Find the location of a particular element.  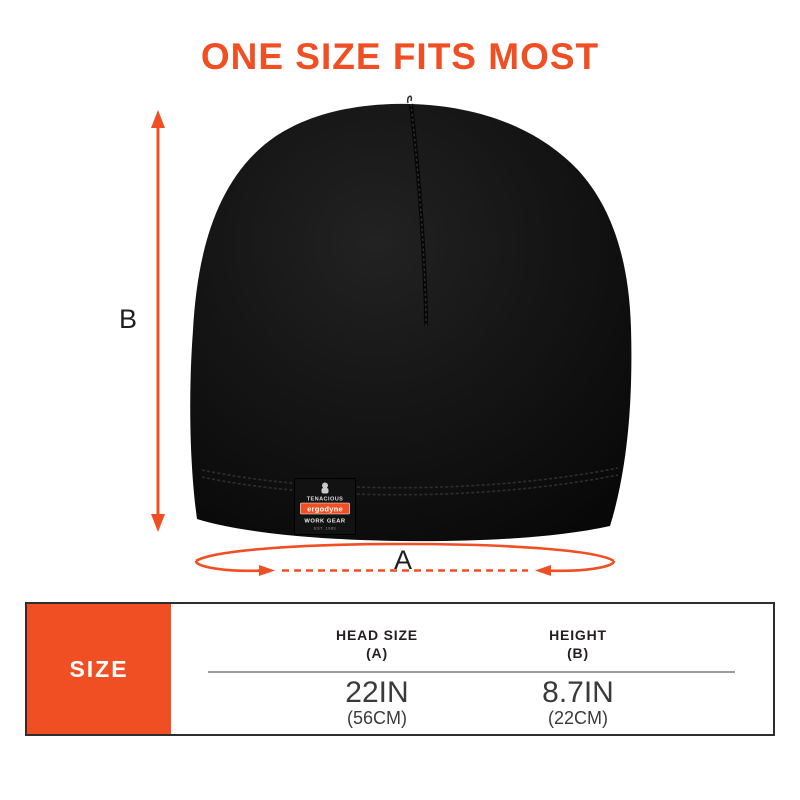

head-size-column: HEAD SIZE (A) 22IN (56CM) is located at coordinates (377, 677).